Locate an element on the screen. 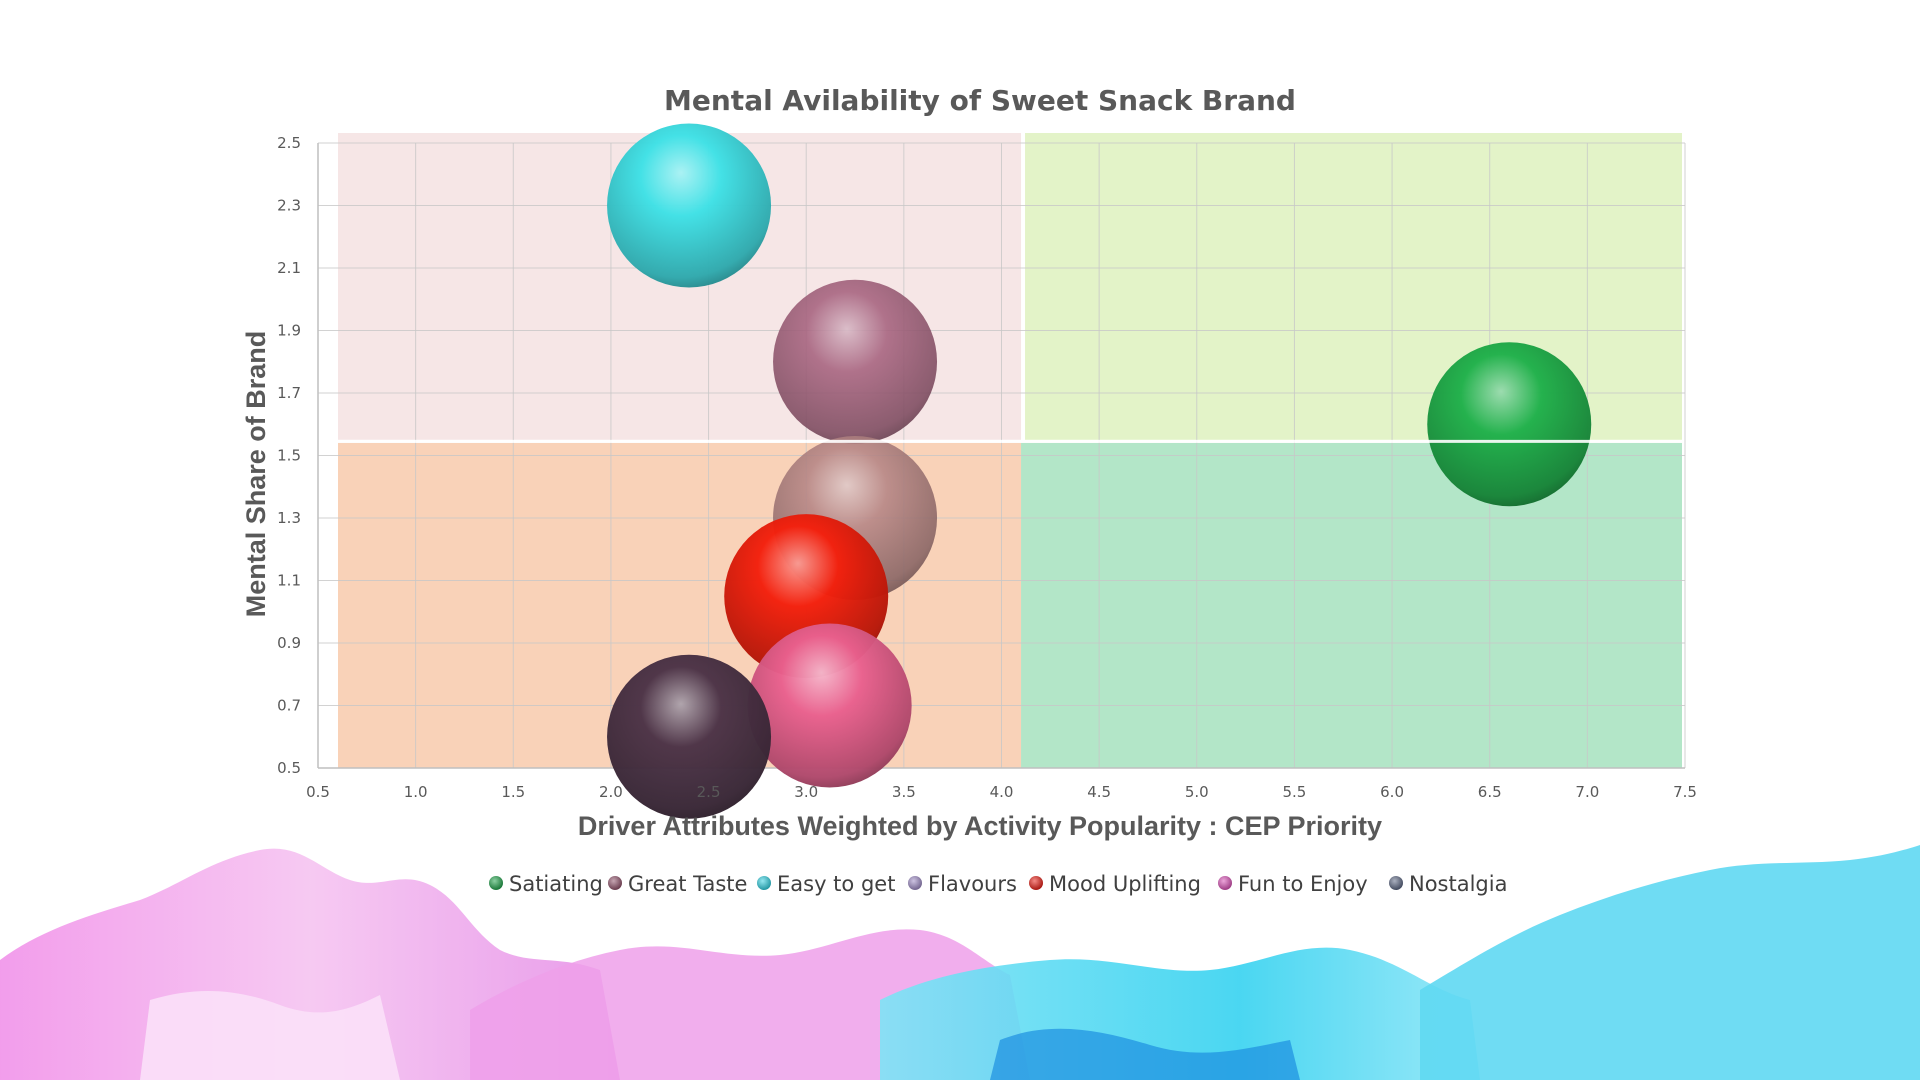 The width and height of the screenshot is (1920, 1080). bubble-nostalgia is located at coordinates (689, 736).